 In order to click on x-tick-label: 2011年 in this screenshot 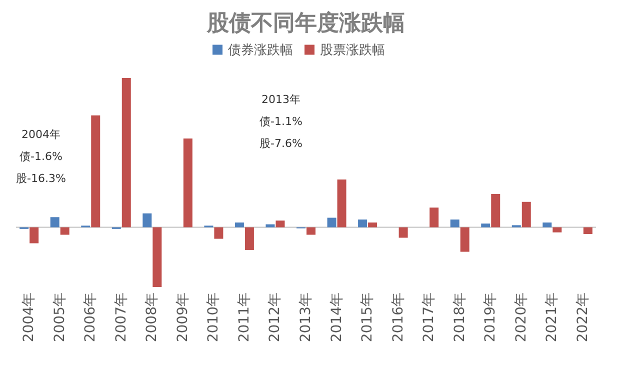, I will do `click(244, 317)`.